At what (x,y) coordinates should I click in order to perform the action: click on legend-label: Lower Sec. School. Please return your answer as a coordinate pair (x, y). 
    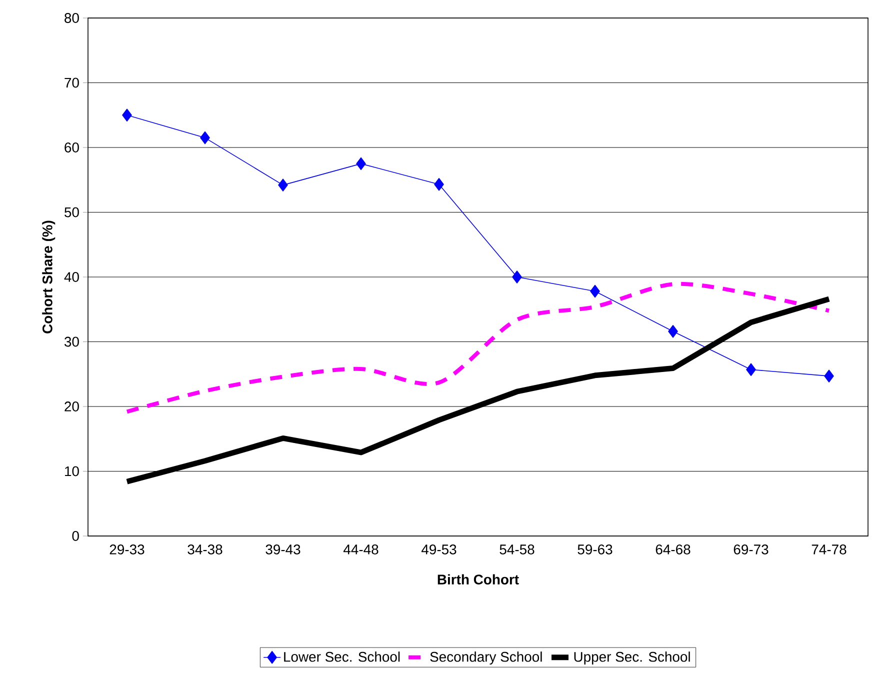
    Looking at the image, I should click on (342, 657).